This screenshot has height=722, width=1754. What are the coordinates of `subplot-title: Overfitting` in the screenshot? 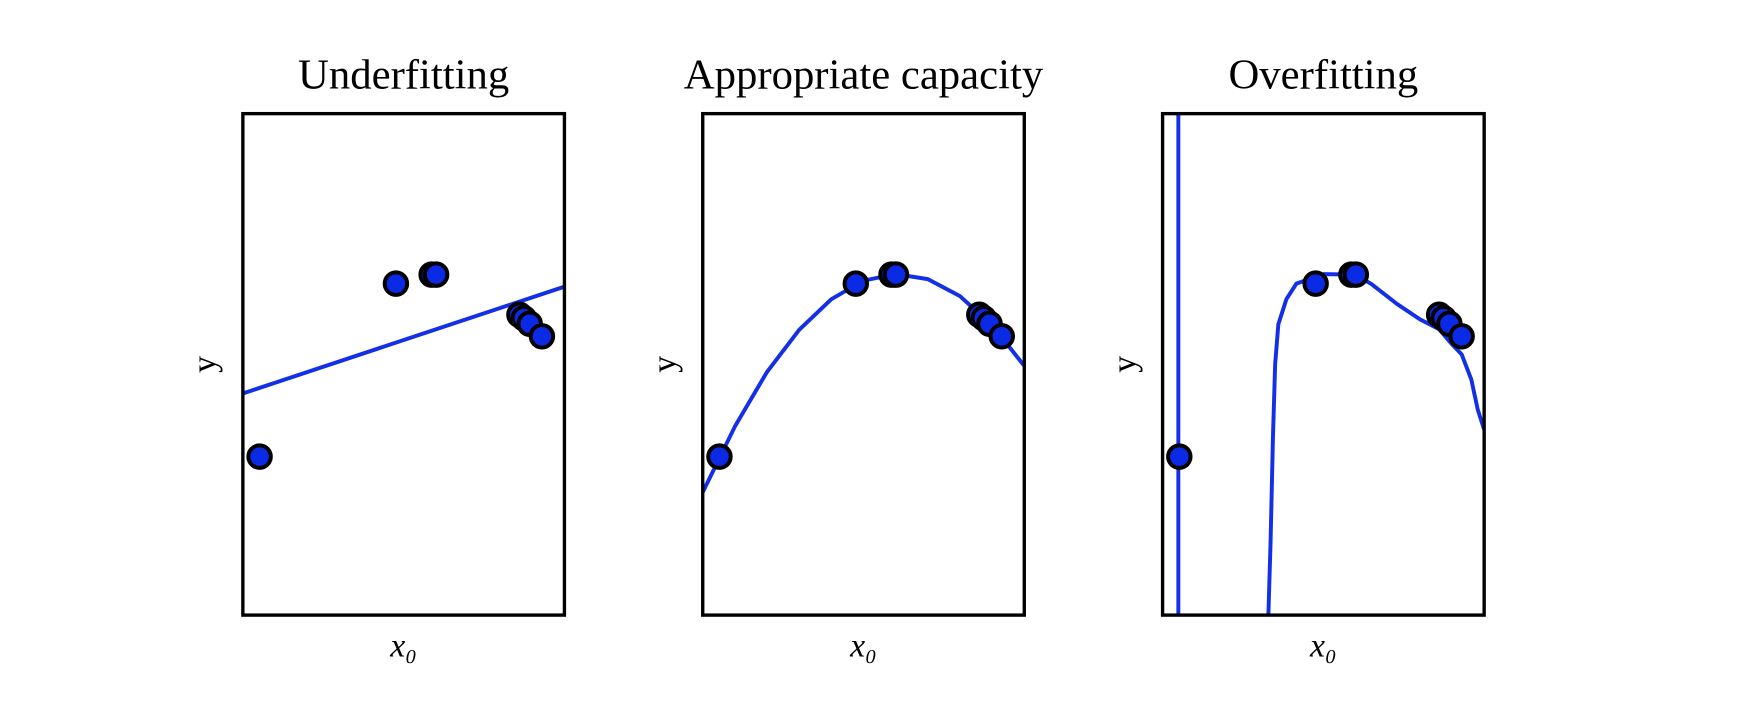 It's located at (1323, 75).